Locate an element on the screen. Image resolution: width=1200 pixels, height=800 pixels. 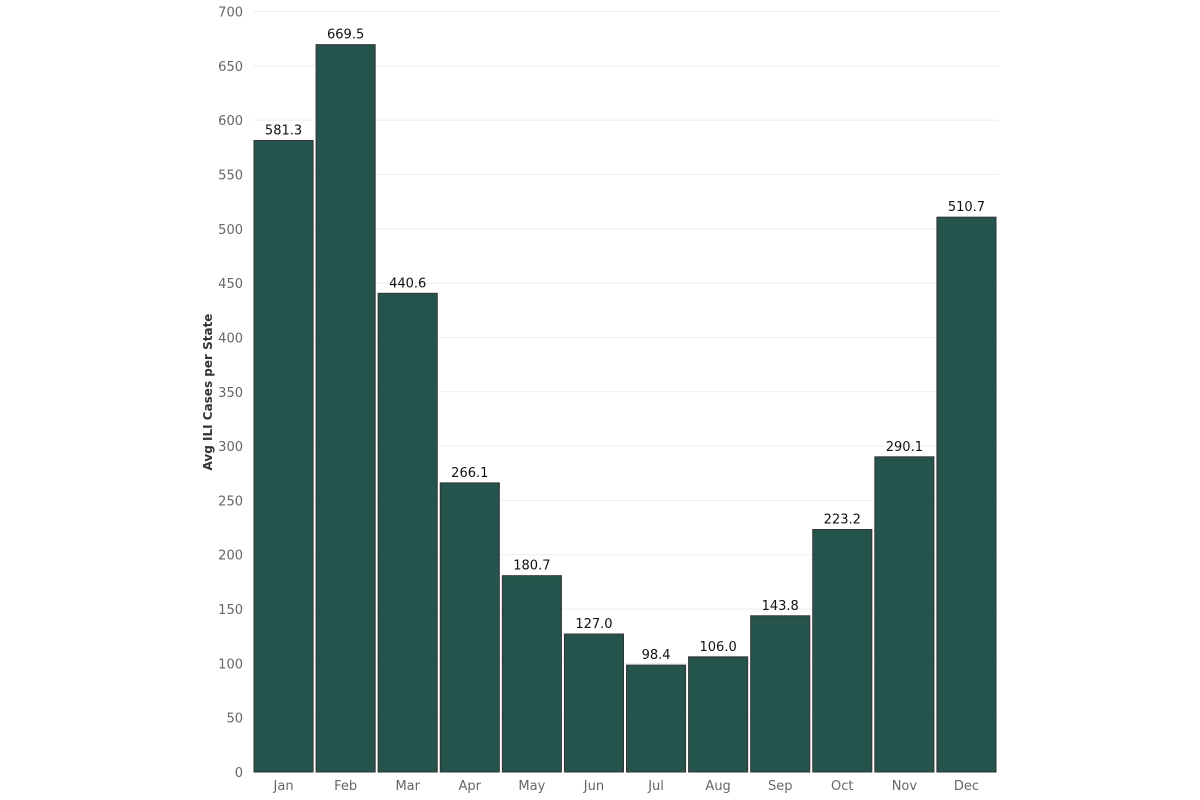
data-label: 143.8 is located at coordinates (780, 606).